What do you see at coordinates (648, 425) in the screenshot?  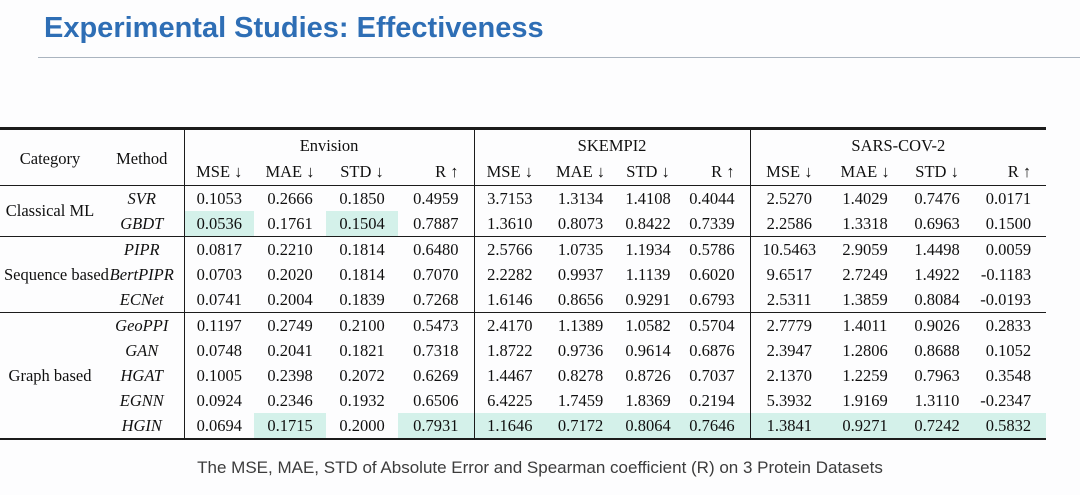 I see `value-cell: 0.8064` at bounding box center [648, 425].